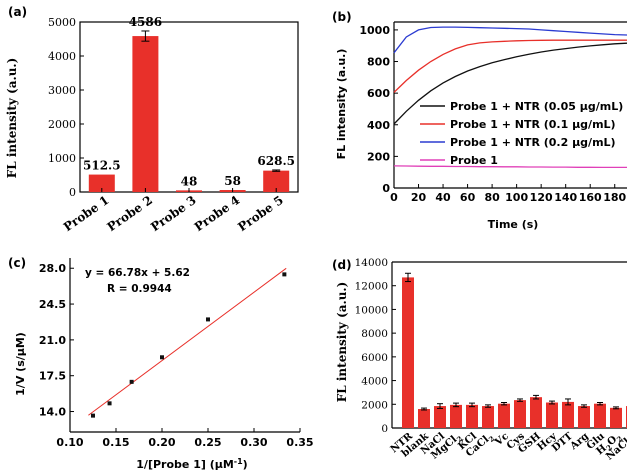 The height and width of the screenshot is (473, 627). I want to click on panel-a-ytick-label: 0, so click(72, 192).